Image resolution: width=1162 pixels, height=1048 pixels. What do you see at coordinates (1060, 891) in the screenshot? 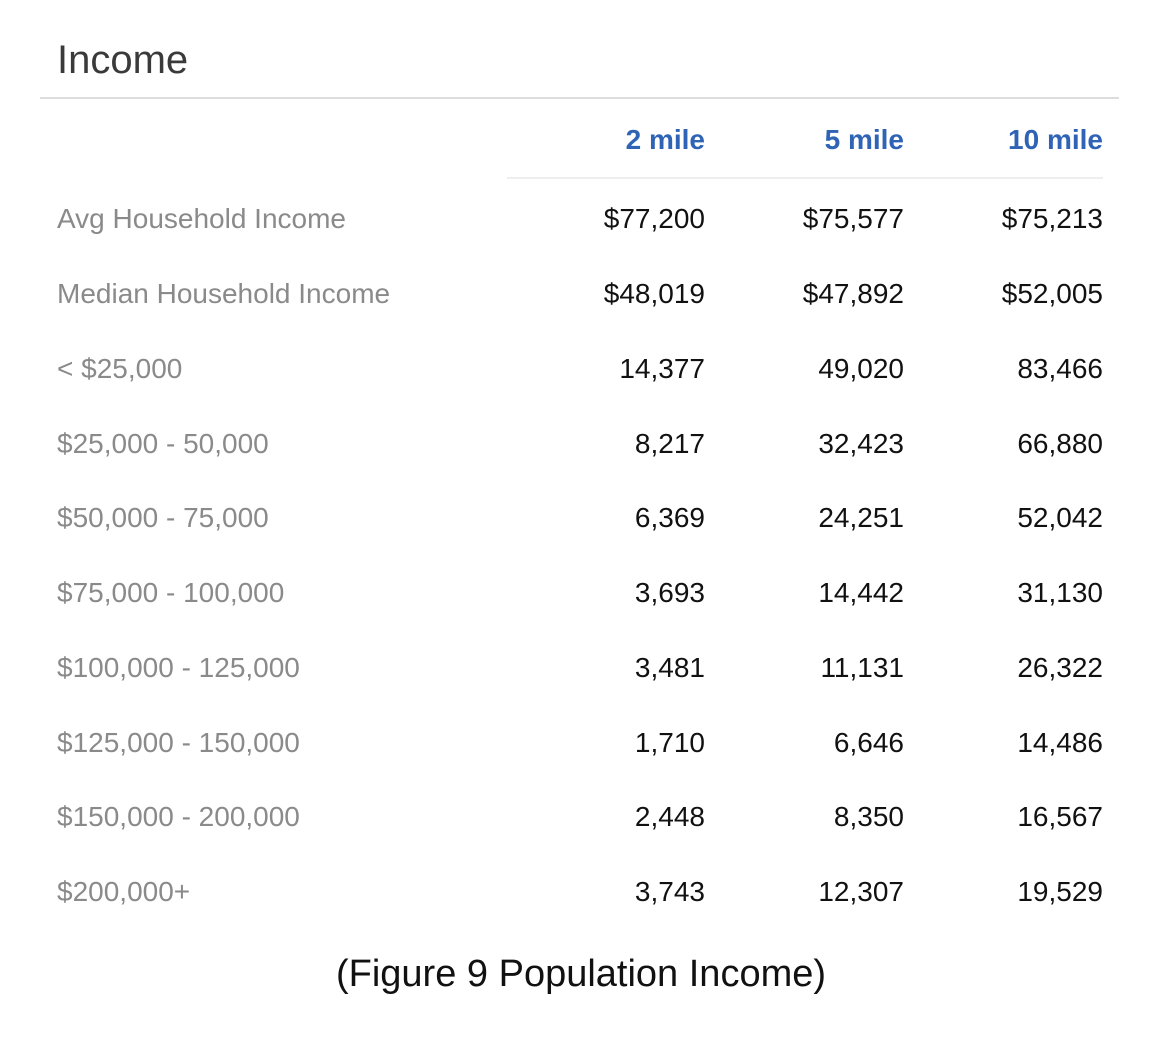
I see `value-10-mile: 19,529` at bounding box center [1060, 891].